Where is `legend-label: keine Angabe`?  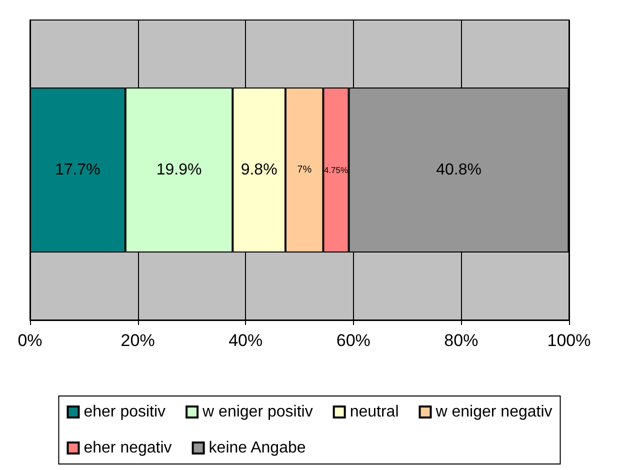
legend-label: keine Angabe is located at coordinates (257, 448).